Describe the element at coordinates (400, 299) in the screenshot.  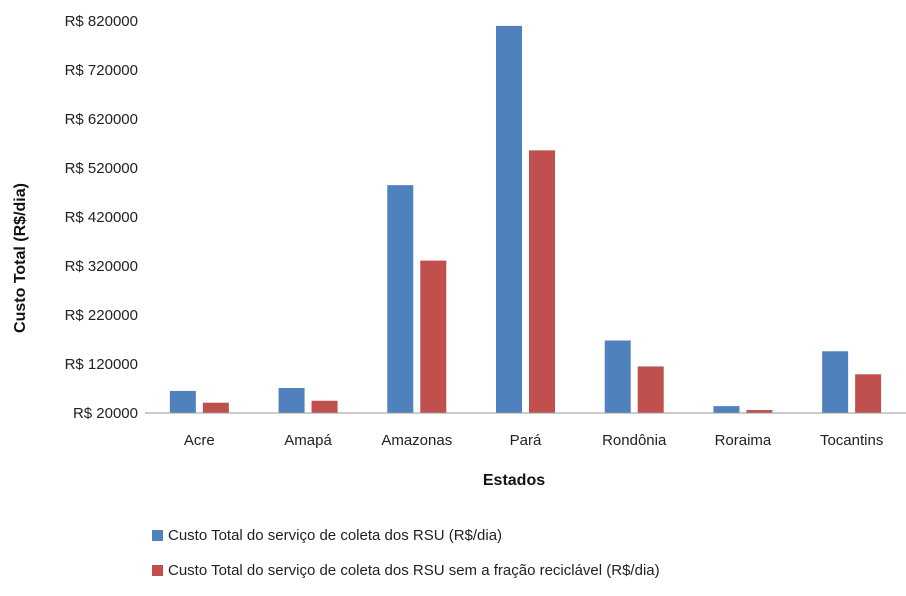
I see `bar-1-amazonas` at that location.